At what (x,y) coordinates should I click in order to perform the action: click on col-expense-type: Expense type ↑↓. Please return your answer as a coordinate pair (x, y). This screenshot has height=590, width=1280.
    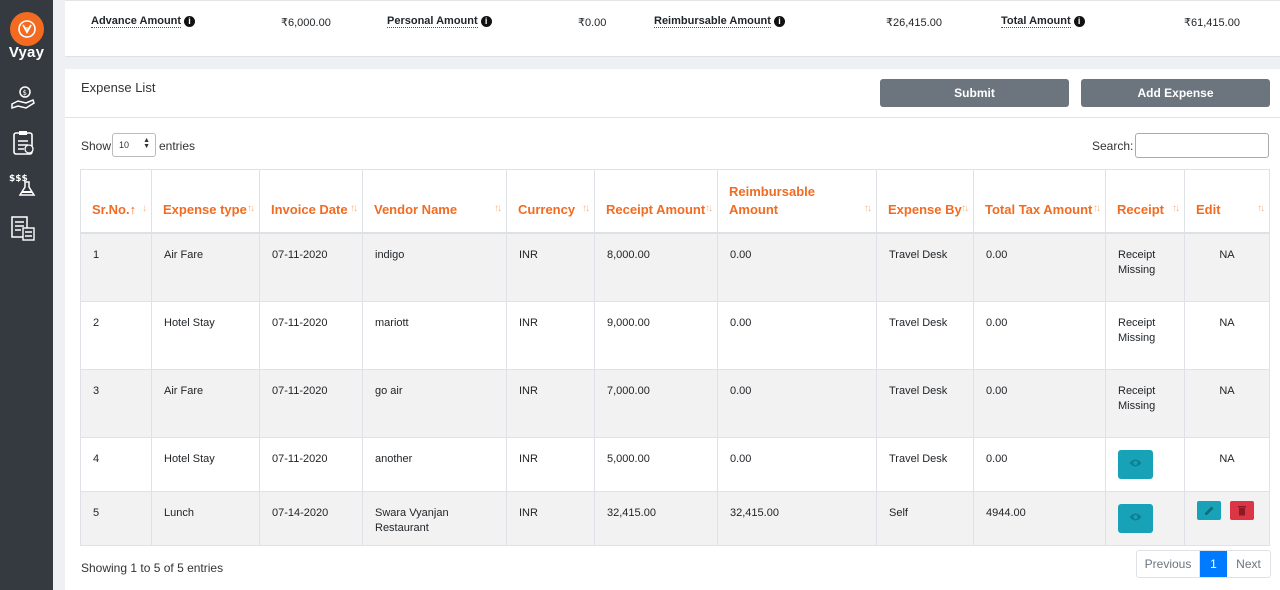
    Looking at the image, I should click on (205, 201).